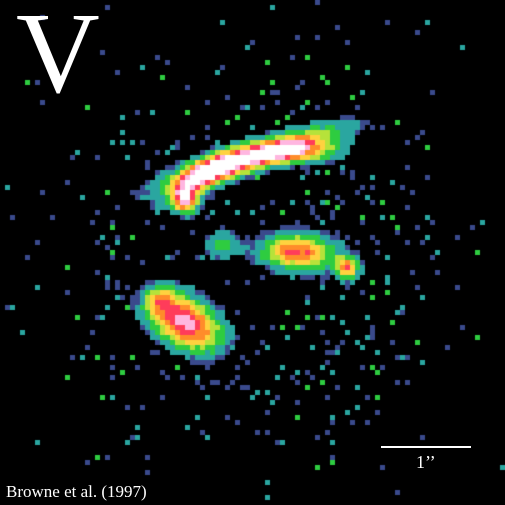  I want to click on band-letter: V, so click(58, 59).